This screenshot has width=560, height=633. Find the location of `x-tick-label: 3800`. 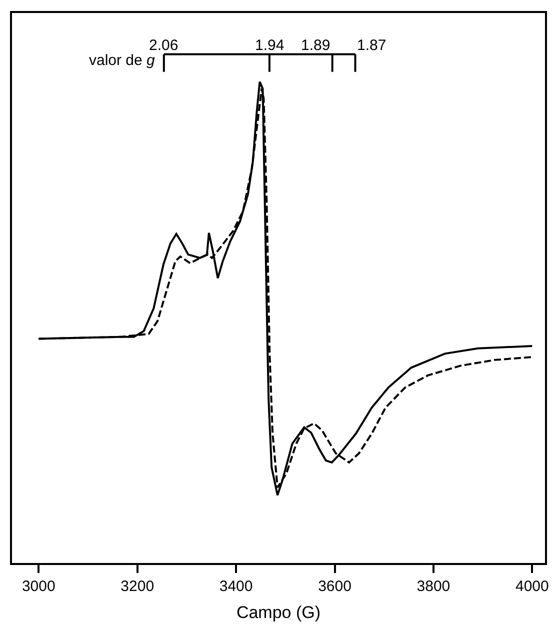

x-tick-label: 3800 is located at coordinates (433, 586).